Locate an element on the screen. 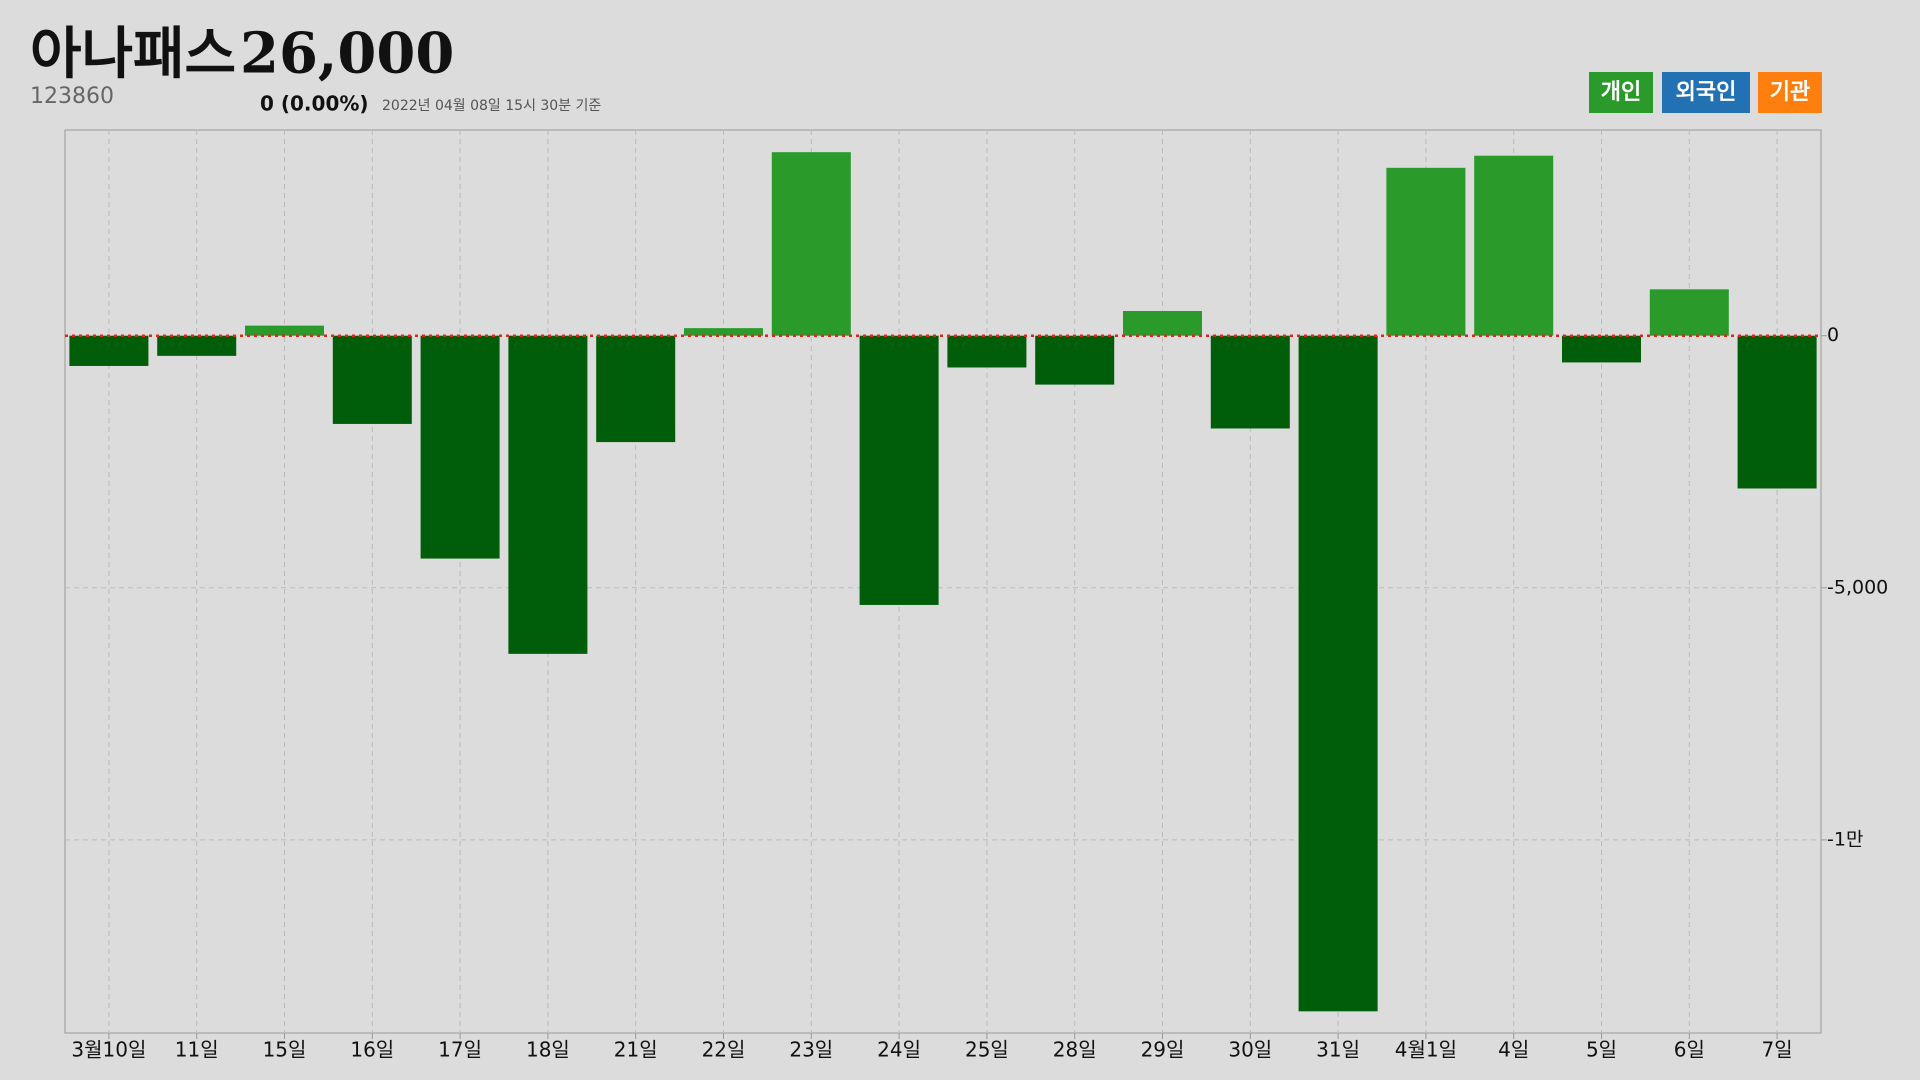 The image size is (1920, 1080). x-tick-label: 22일 is located at coordinates (724, 1050).